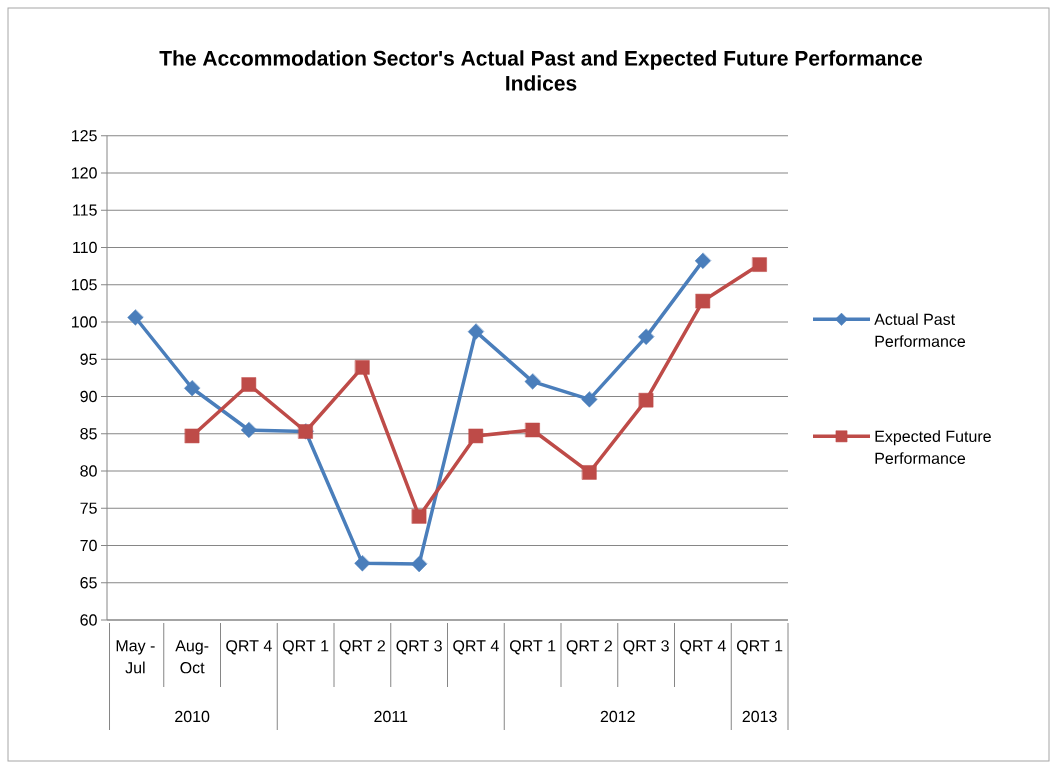 Image resolution: width=1058 pixels, height=770 pixels. I want to click on y-tick-label: 115, so click(85, 210).